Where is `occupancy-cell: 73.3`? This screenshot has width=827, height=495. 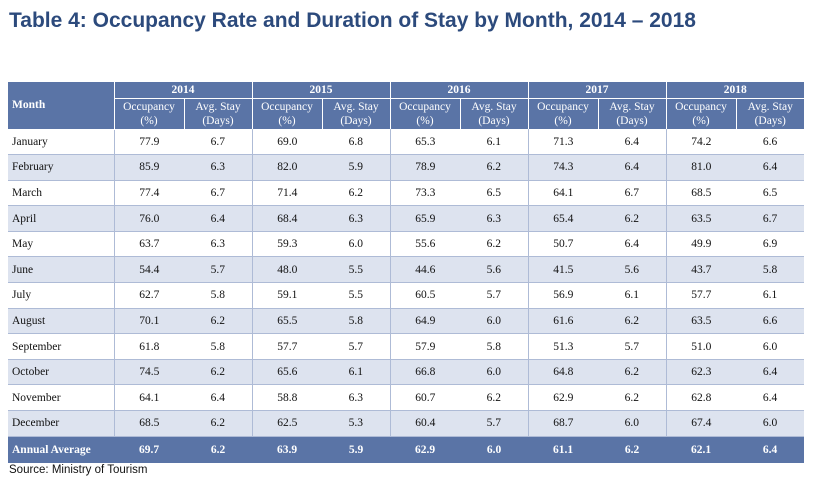 occupancy-cell: 73.3 is located at coordinates (424, 193).